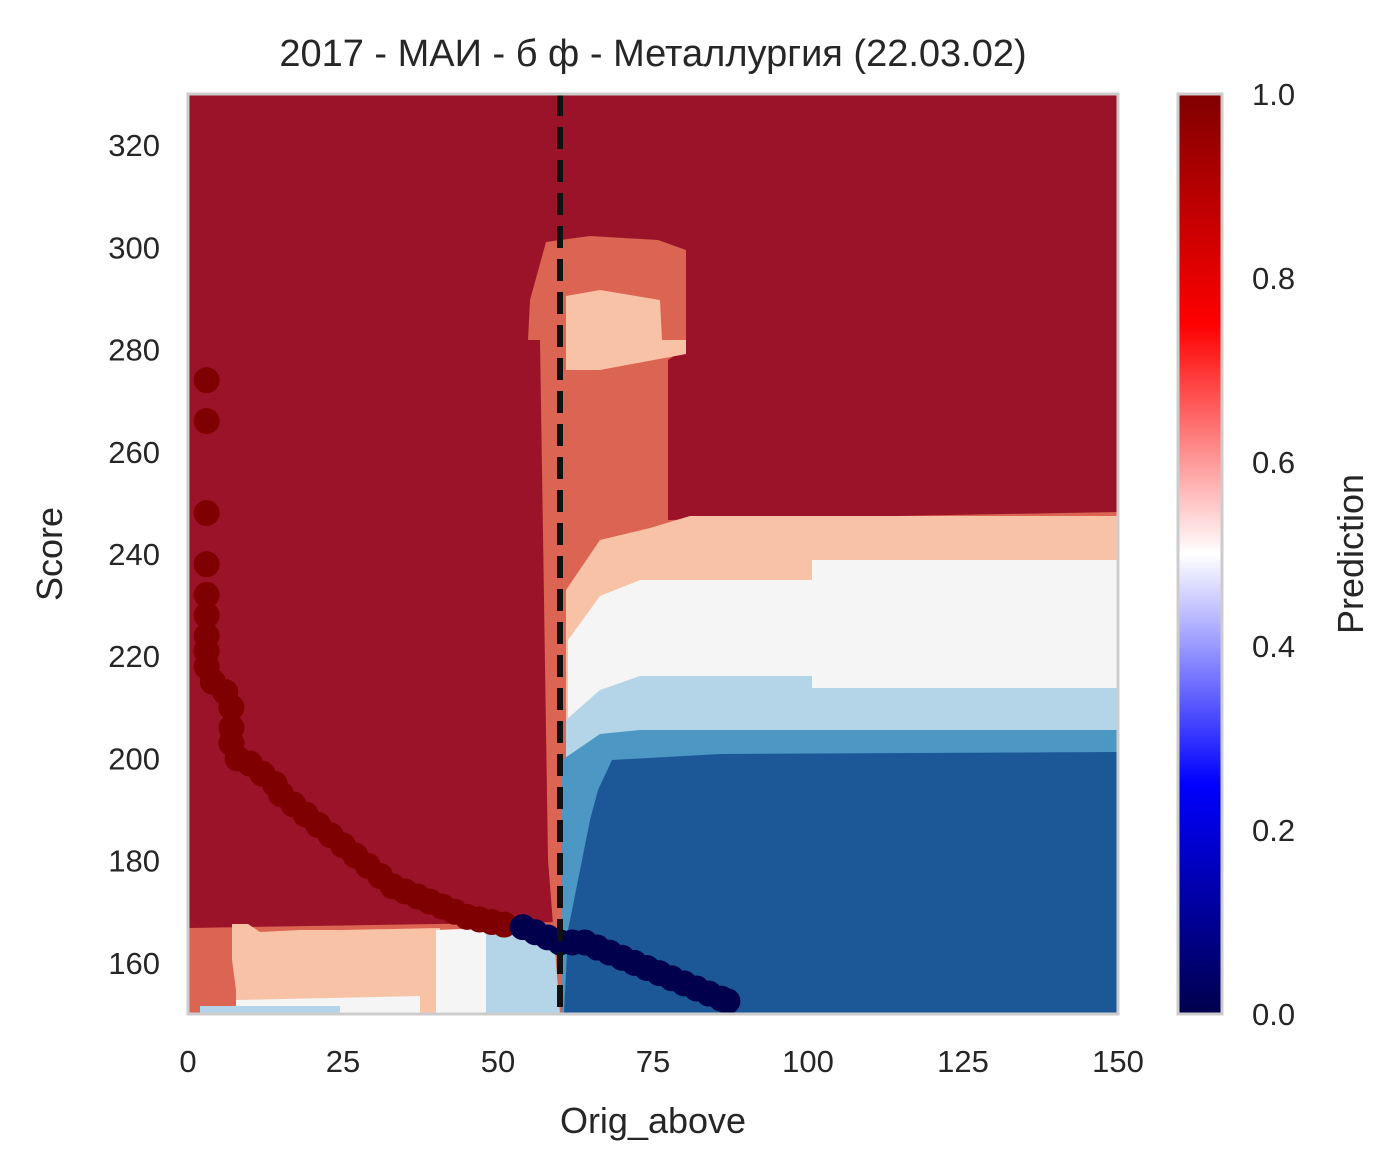  I want to click on x-axis-ticks: 0 25 50 75 100 125 150, so click(661, 1061).